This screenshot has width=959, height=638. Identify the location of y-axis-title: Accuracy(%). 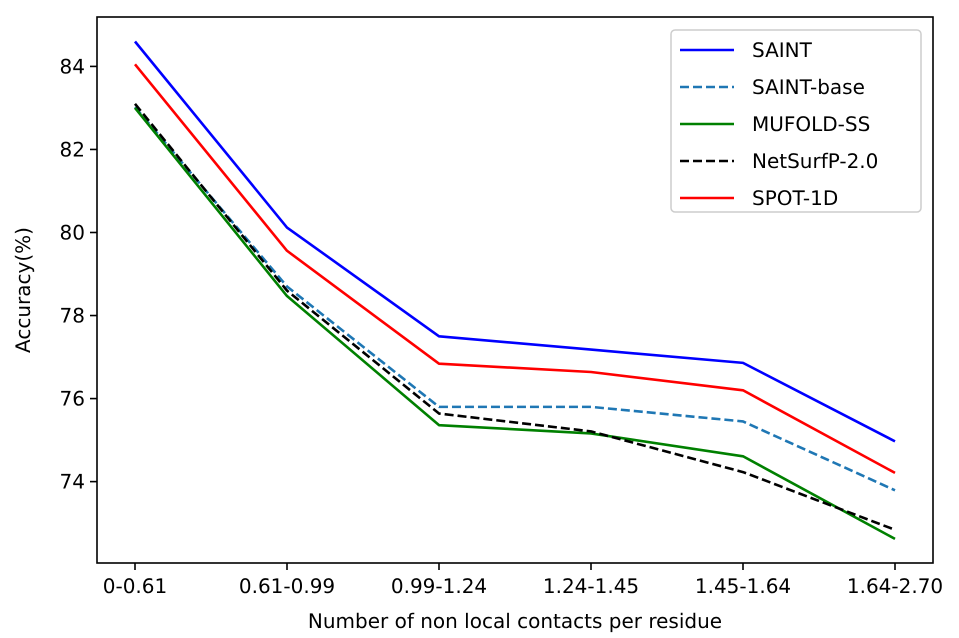
(23, 290).